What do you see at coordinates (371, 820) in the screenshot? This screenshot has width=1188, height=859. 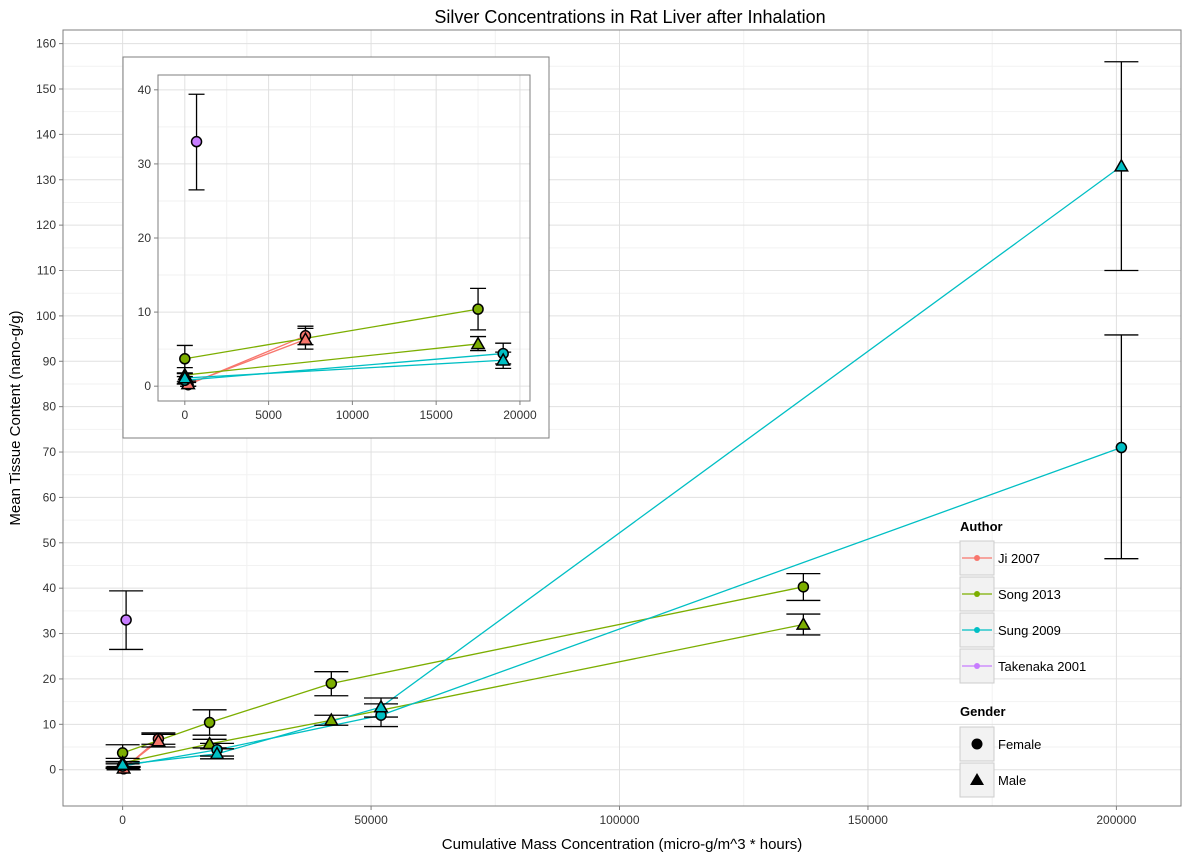 I see `x-tick-label: 50000` at bounding box center [371, 820].